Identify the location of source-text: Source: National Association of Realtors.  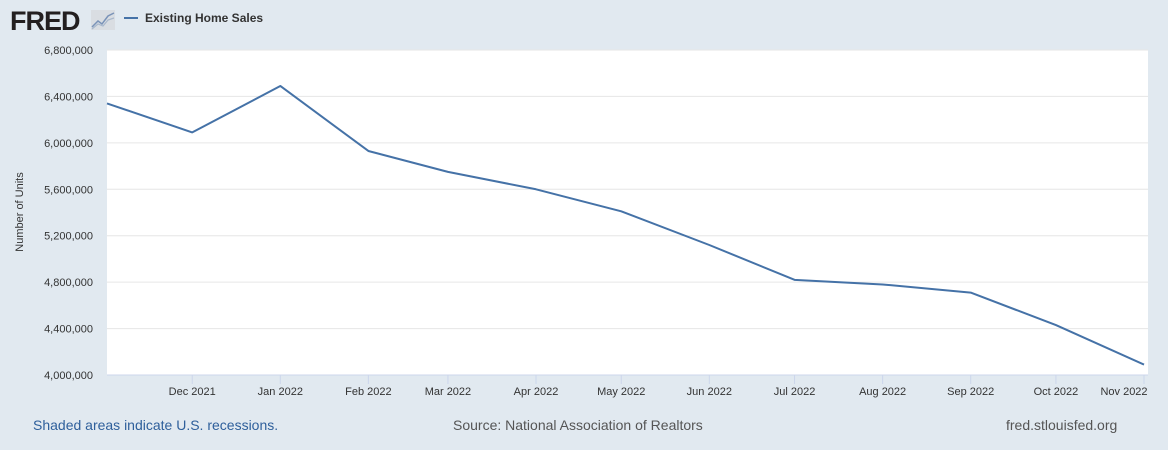
(578, 425).